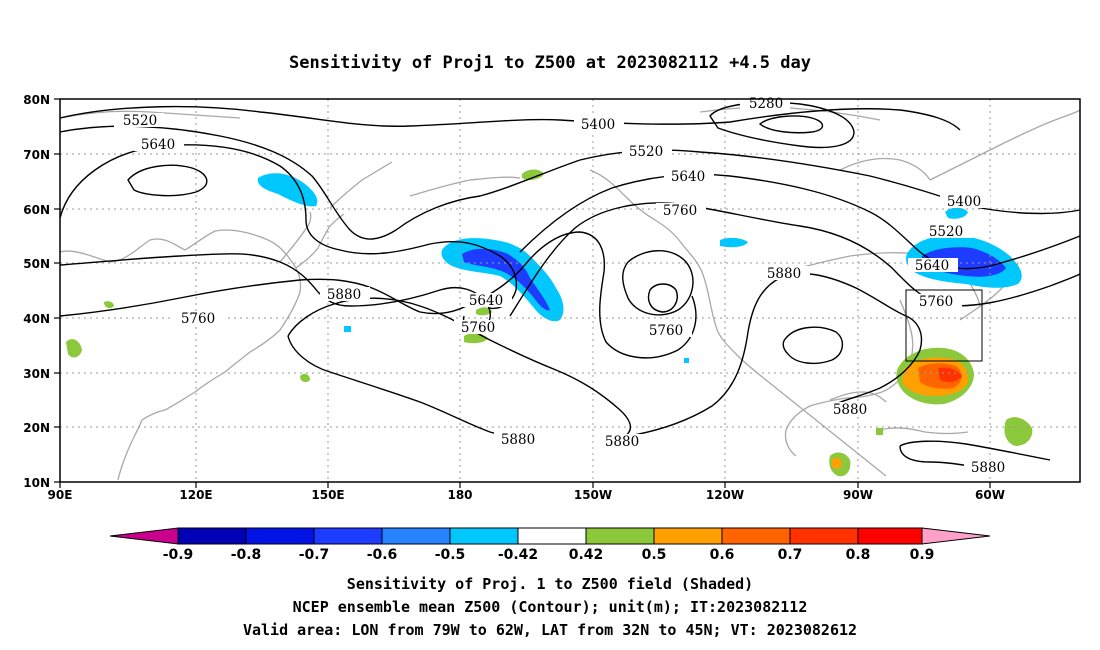 Image resolution: width=1100 pixels, height=650 pixels. What do you see at coordinates (36, 428) in the screenshot?
I see `lat-label: 20N` at bounding box center [36, 428].